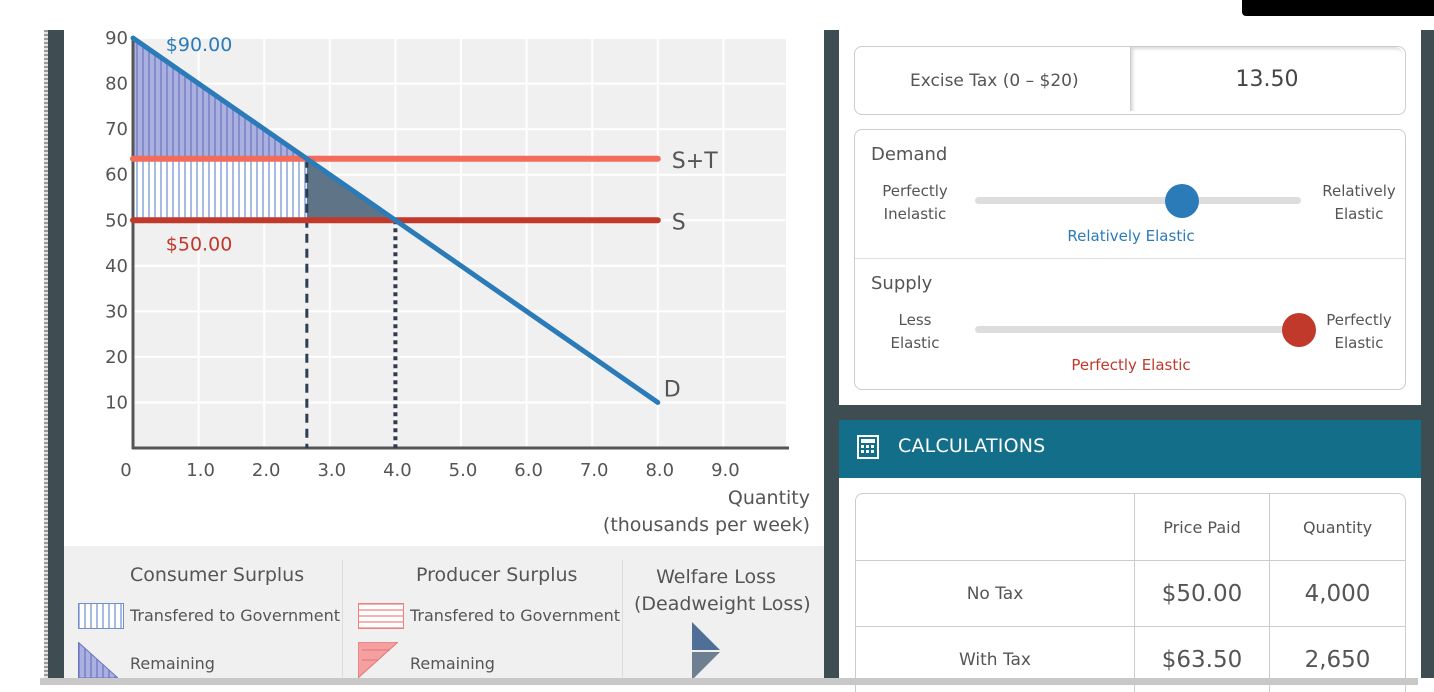 This screenshot has width=1434, height=692. Describe the element at coordinates (672, 389) in the screenshot. I see `demand-label: D` at that location.